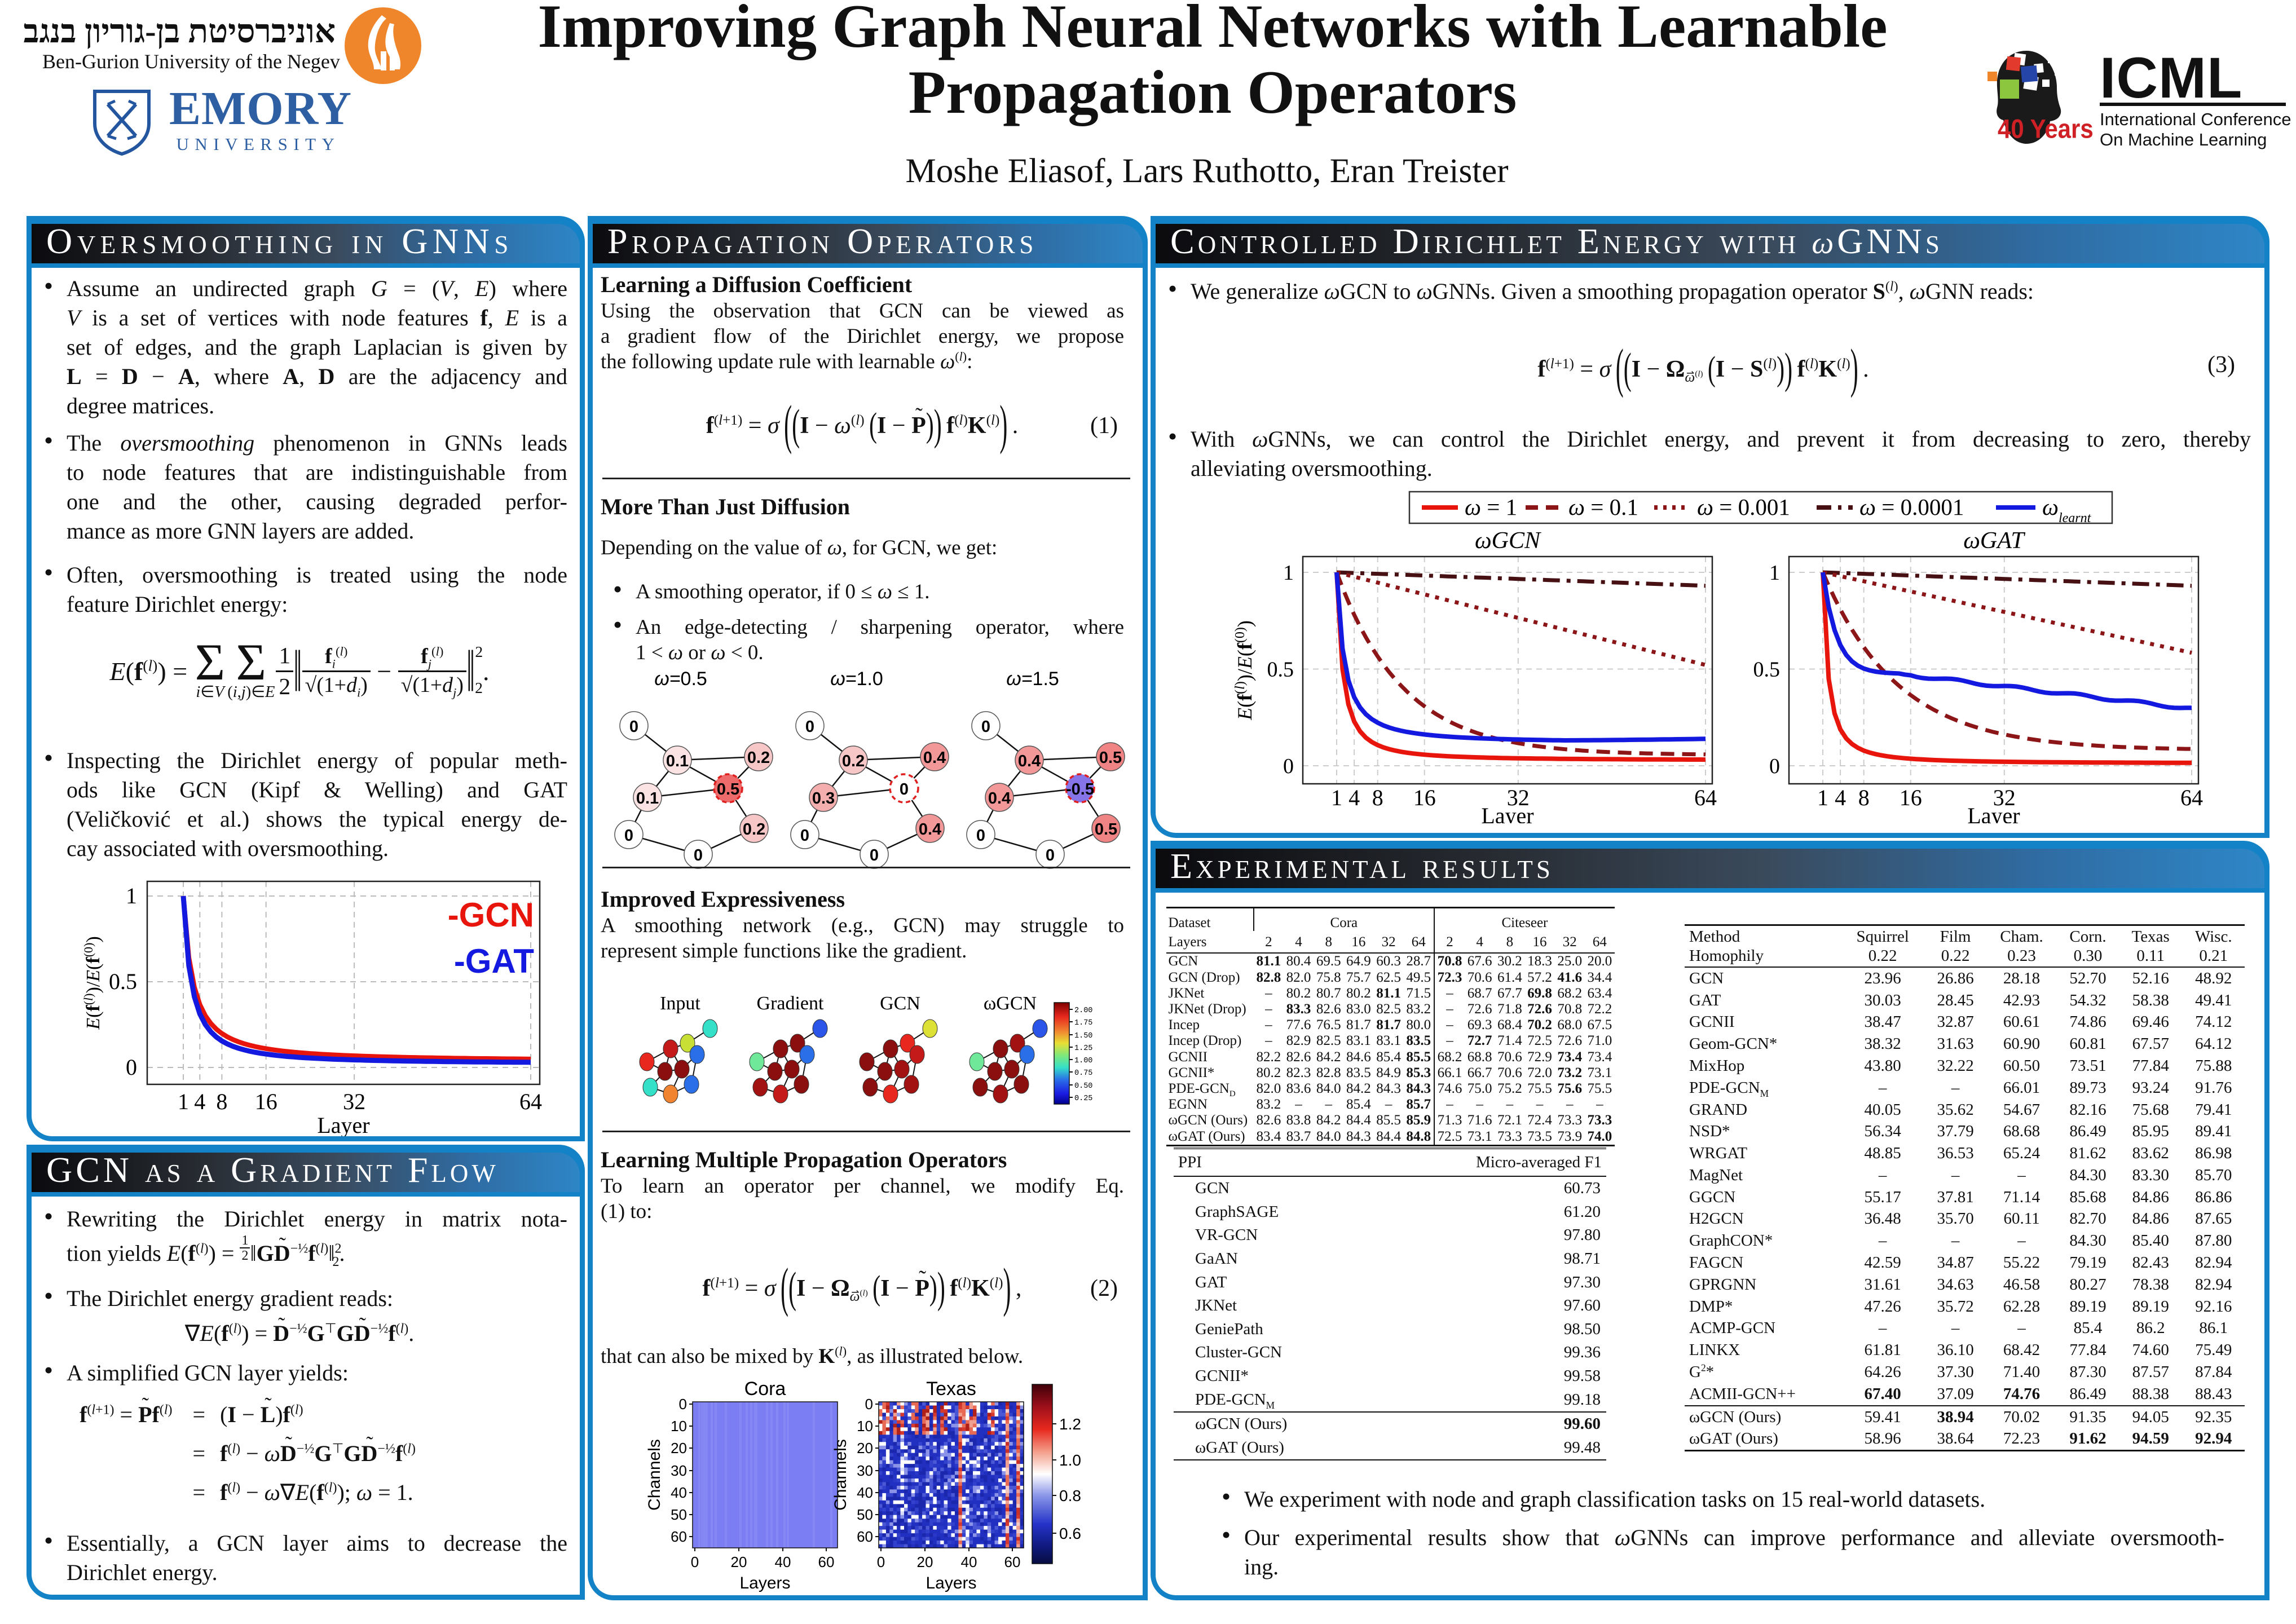  What do you see at coordinates (765, 1391) in the screenshot?
I see `svg-text: Cora` at bounding box center [765, 1391].